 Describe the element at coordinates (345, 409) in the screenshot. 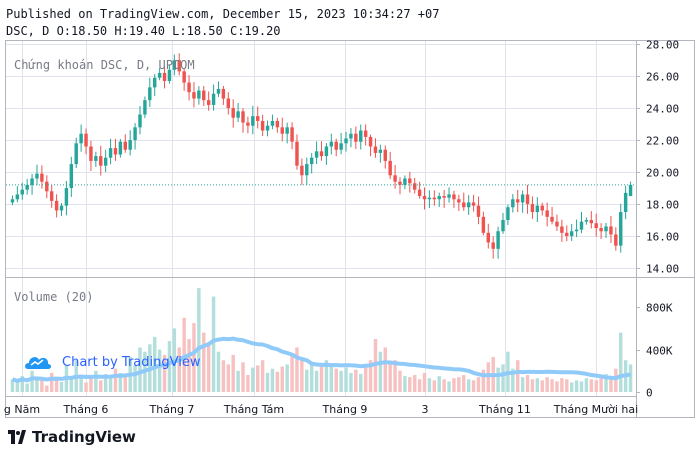

I see `time-tick-label: Tháng 9` at that location.